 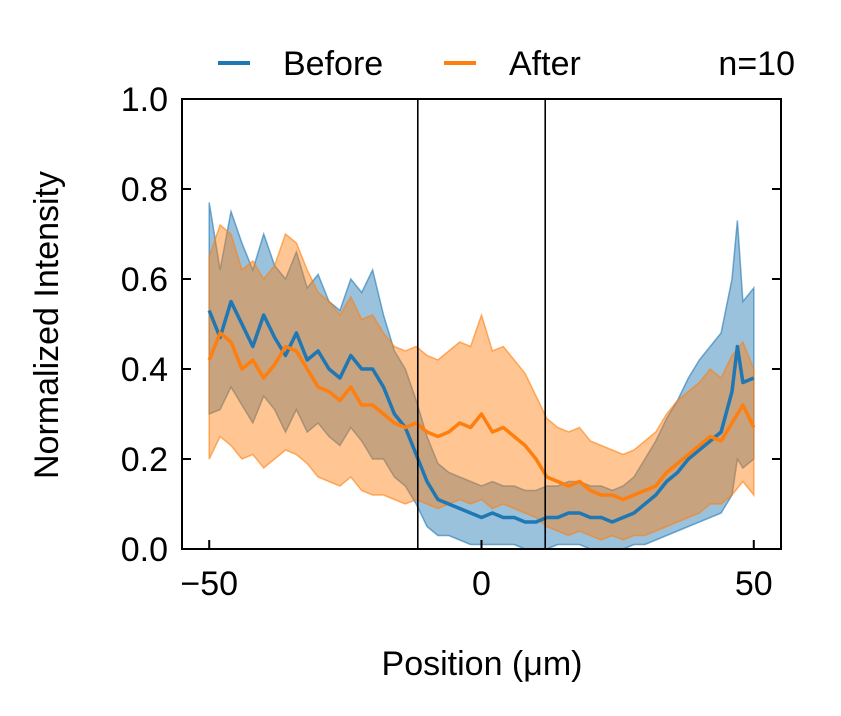 I want to click on y-tick-label: 0.4, so click(x=144, y=370).